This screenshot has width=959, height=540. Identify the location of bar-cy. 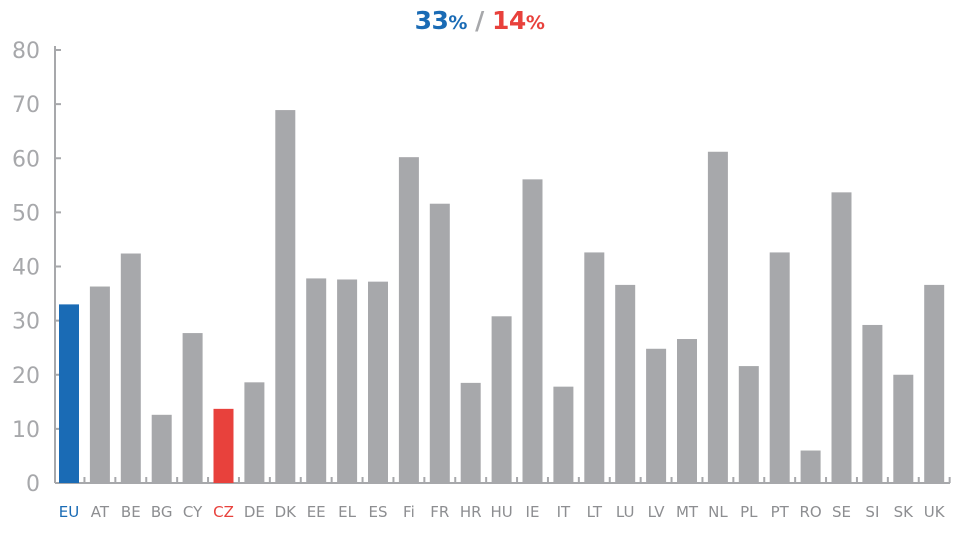
(192, 408).